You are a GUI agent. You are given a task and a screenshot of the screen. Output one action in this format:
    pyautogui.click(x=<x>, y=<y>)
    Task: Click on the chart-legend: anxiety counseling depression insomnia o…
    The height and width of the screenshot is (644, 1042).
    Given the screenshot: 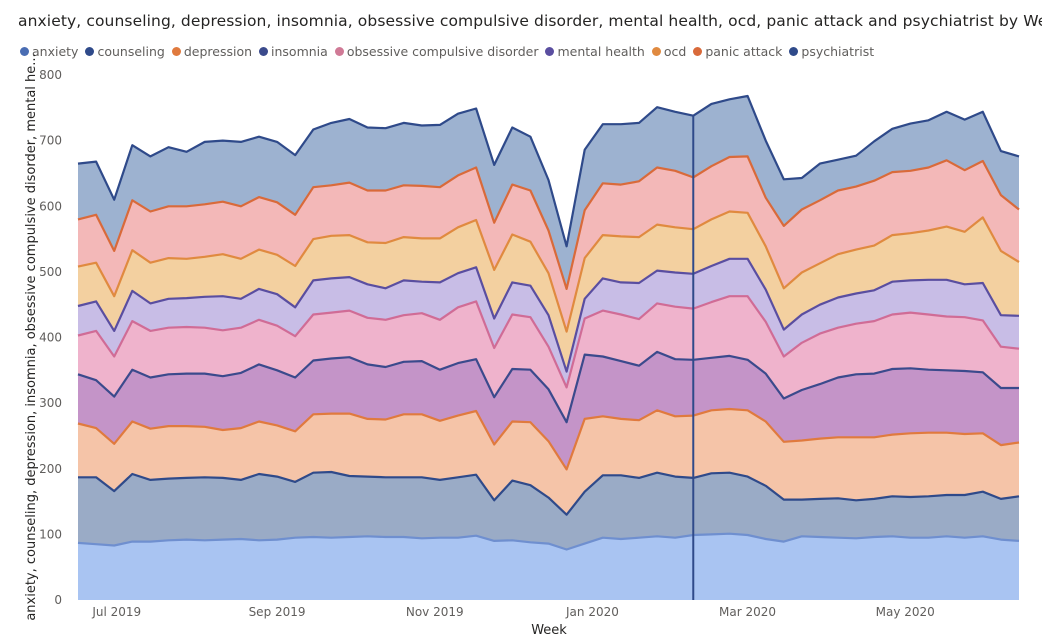 What is the action you would take?
    pyautogui.click(x=450, y=51)
    